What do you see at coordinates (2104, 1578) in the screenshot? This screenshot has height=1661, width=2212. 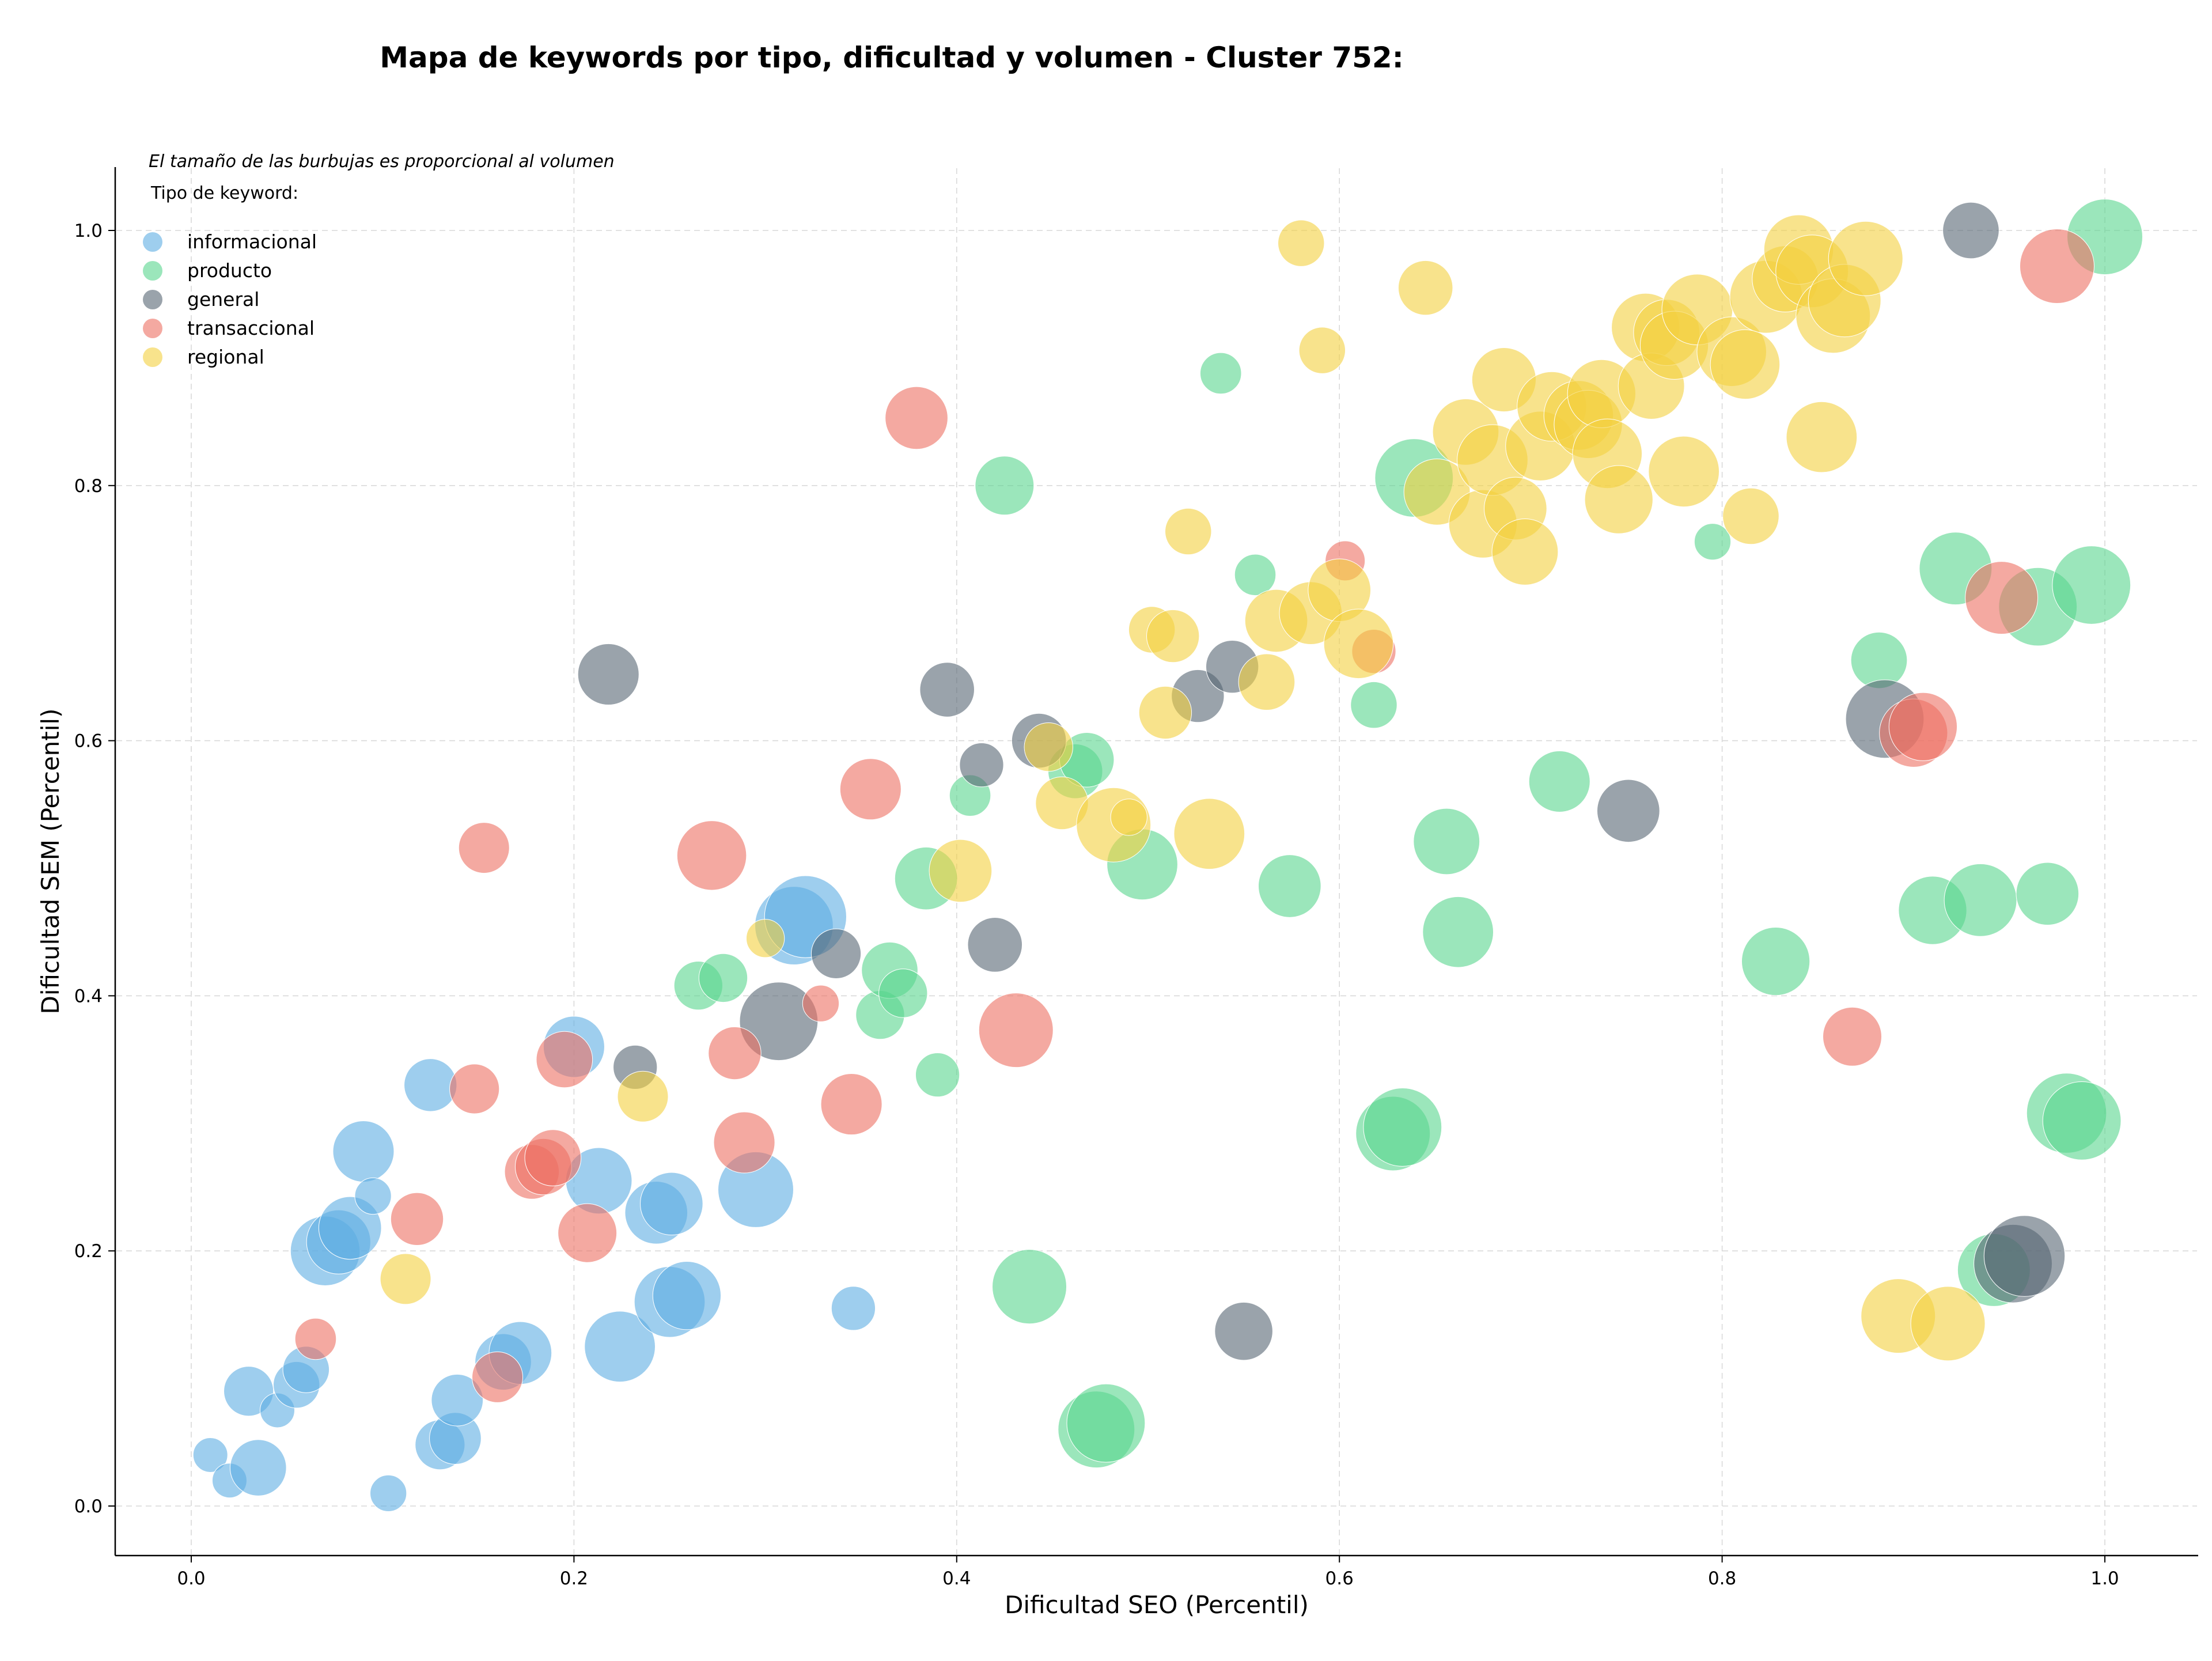 I see `x-tick-label: 1.0` at bounding box center [2104, 1578].